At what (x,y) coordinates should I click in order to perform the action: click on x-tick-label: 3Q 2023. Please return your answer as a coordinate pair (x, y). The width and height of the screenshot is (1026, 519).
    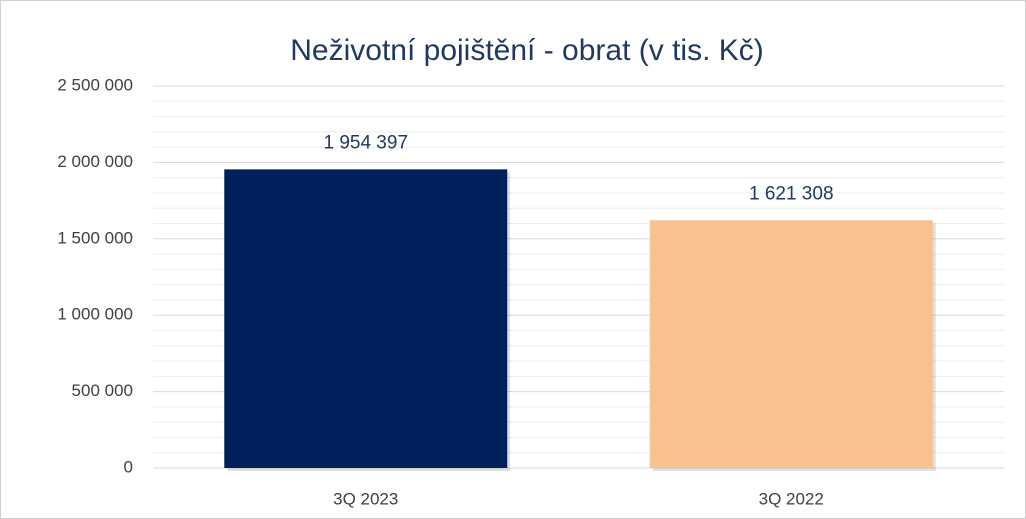
    Looking at the image, I should click on (365, 498).